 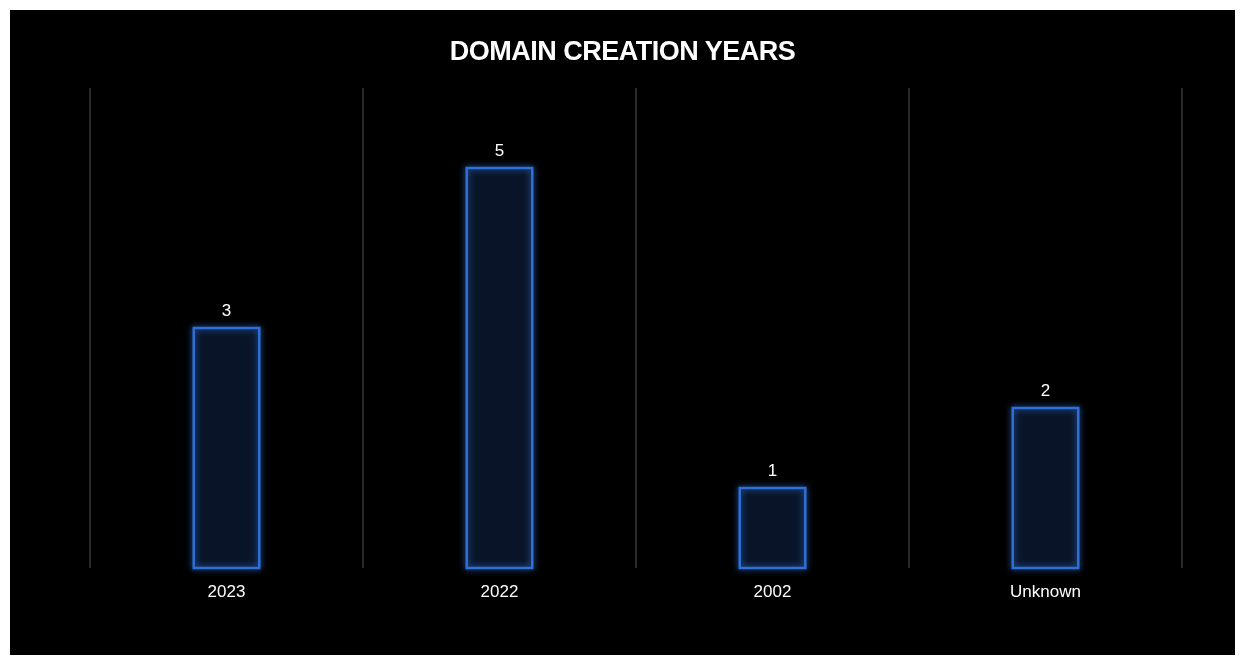 What do you see at coordinates (1045, 591) in the screenshot?
I see `x-tick-label: Unknown` at bounding box center [1045, 591].